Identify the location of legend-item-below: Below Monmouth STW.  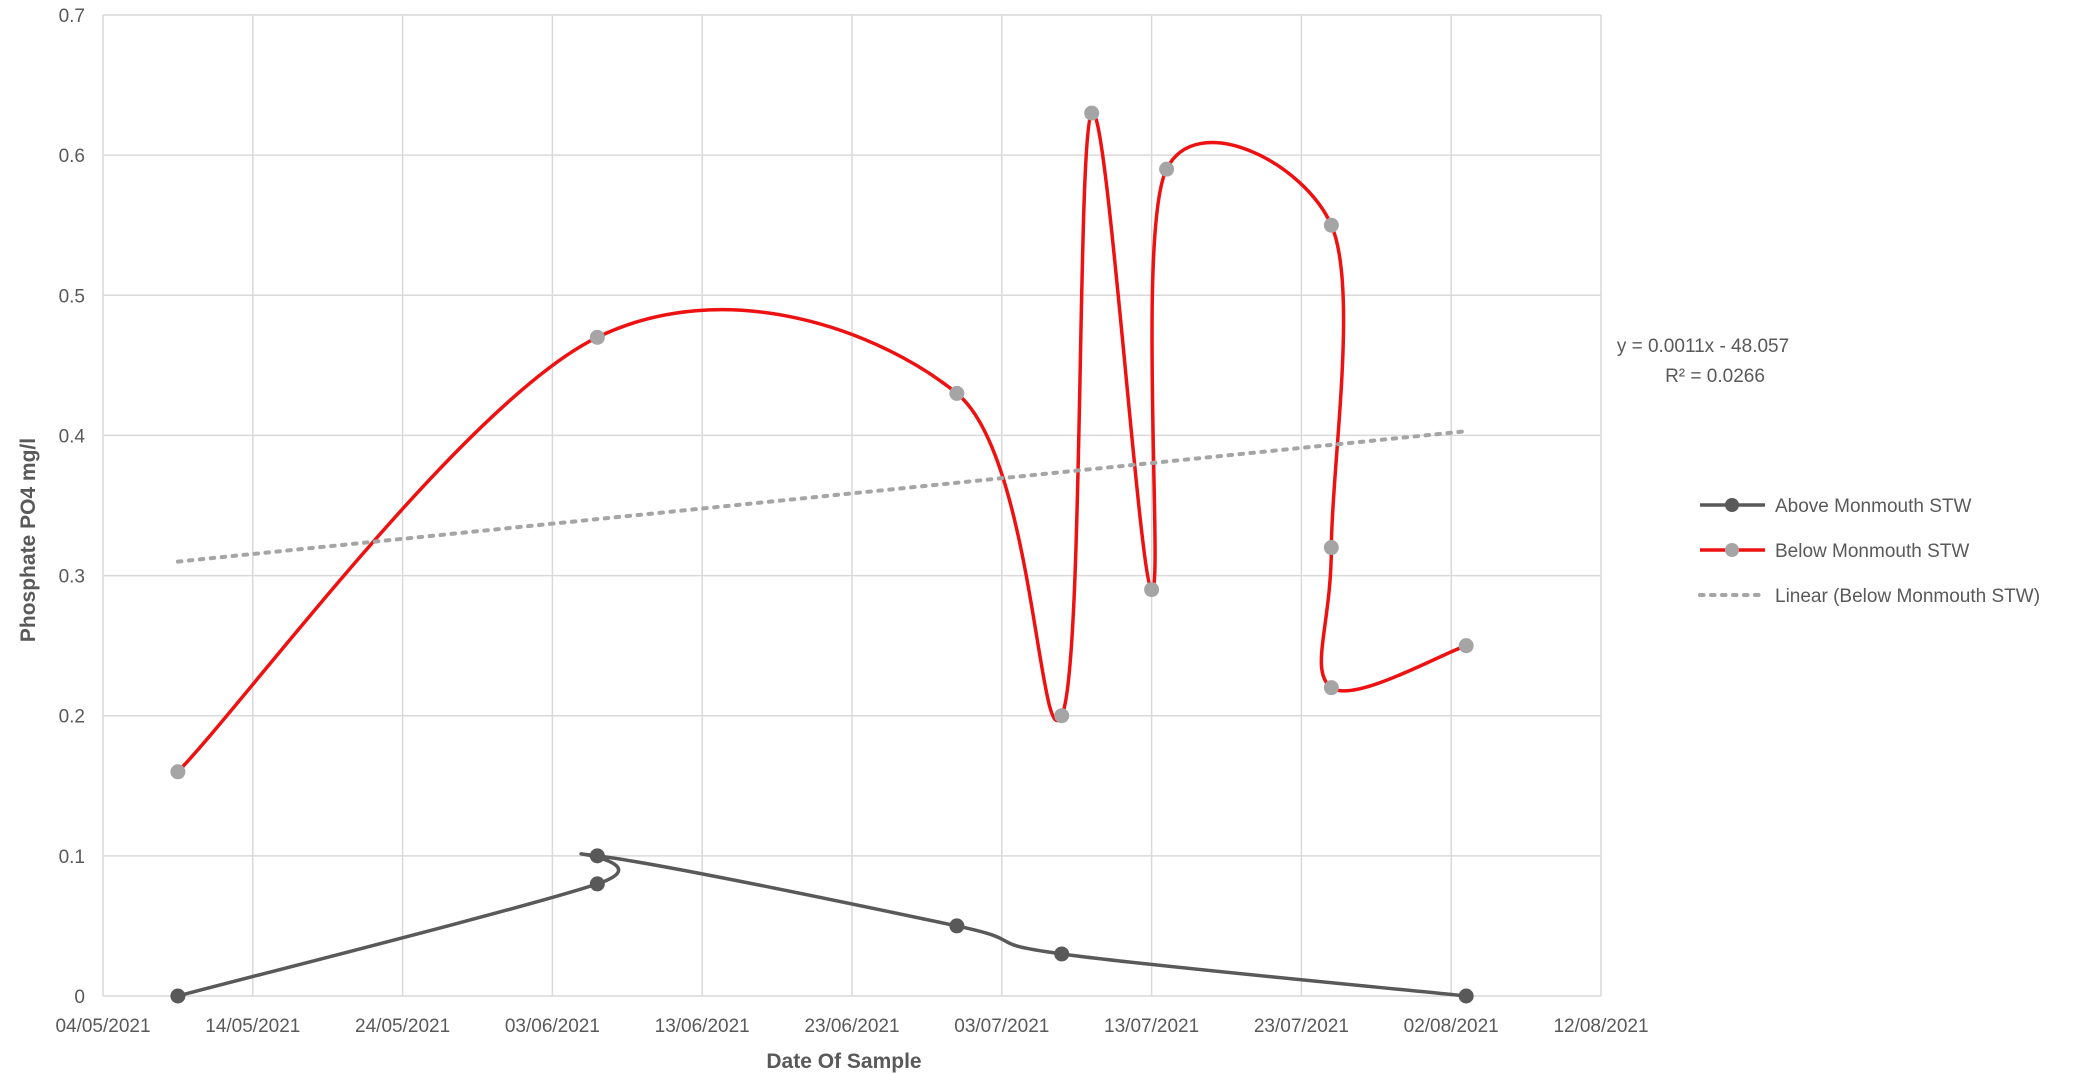
(1834, 551).